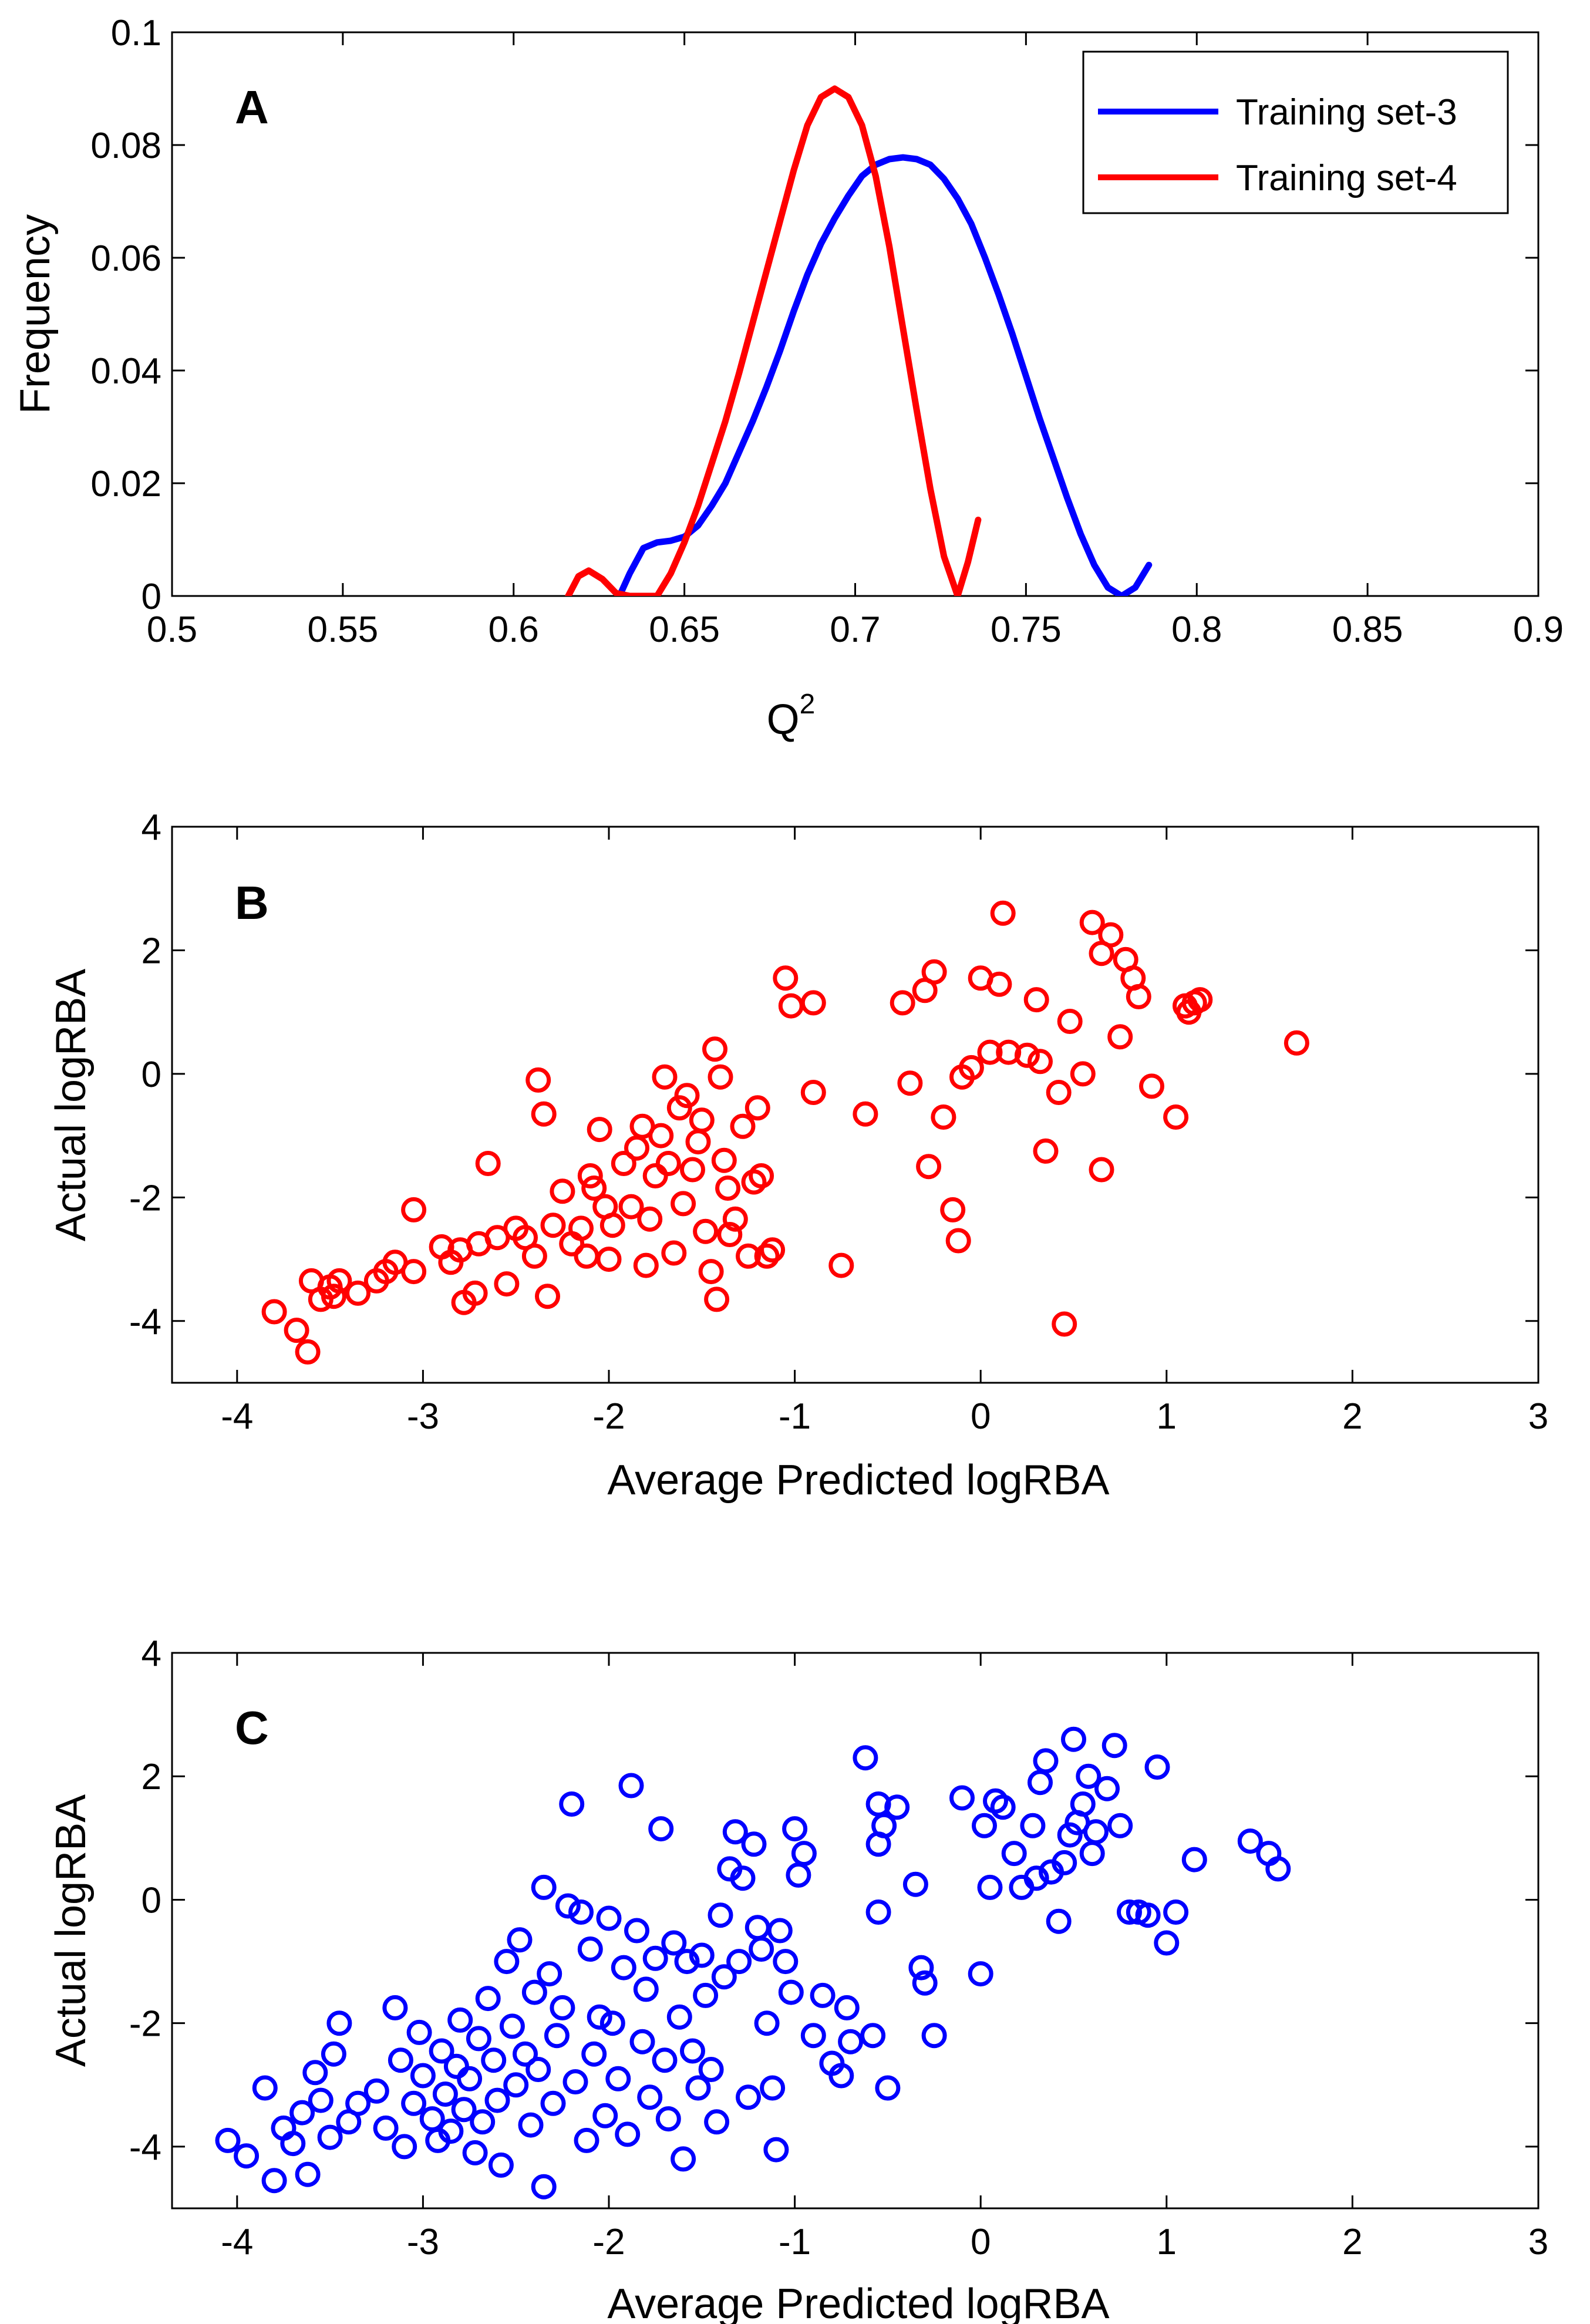 This screenshot has height=2324, width=1590. What do you see at coordinates (855, 629) in the screenshot?
I see `panel-a-xtick-label: 0.7` at bounding box center [855, 629].